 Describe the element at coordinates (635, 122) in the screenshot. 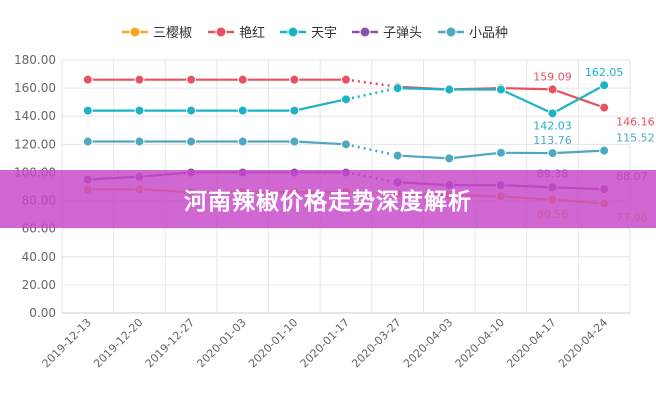

I see `data-label: 146.16` at that location.